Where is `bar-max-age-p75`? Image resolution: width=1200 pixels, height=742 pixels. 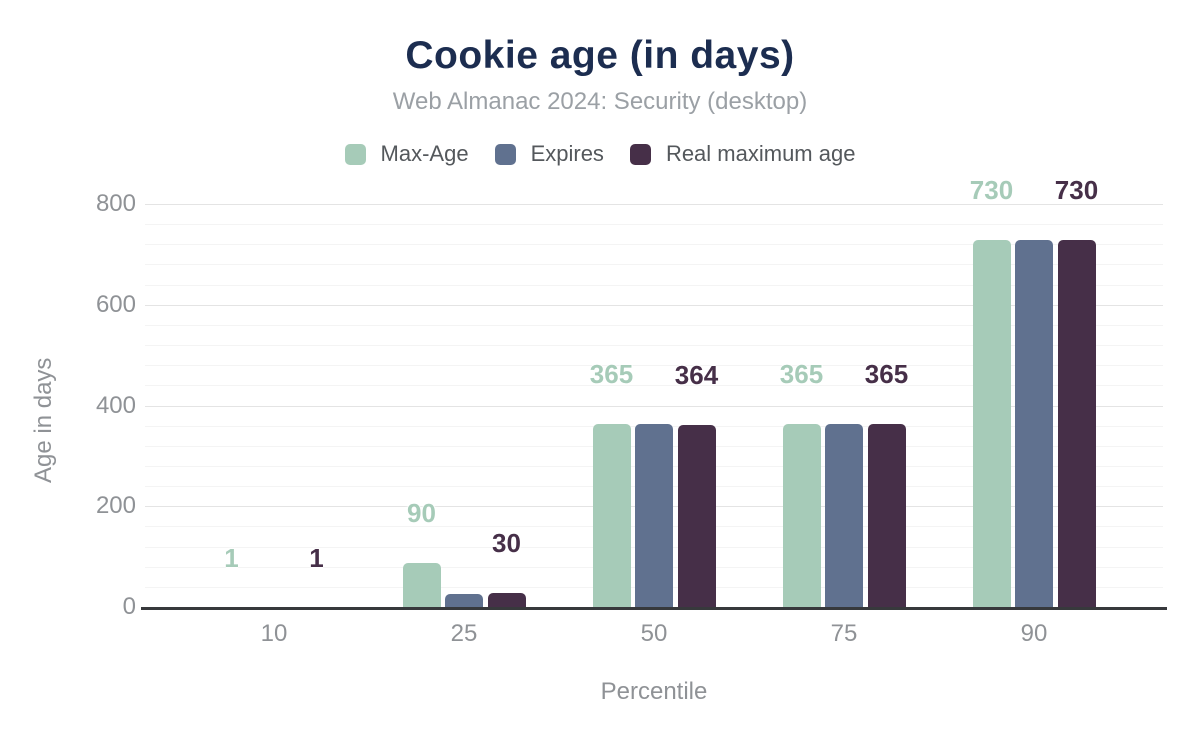 bar-max-age-p75 is located at coordinates (801, 516).